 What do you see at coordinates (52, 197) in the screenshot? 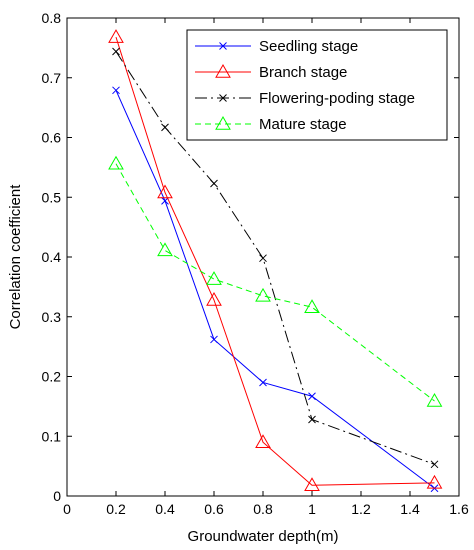
I see `y-tick-label: 0.5` at bounding box center [52, 197].